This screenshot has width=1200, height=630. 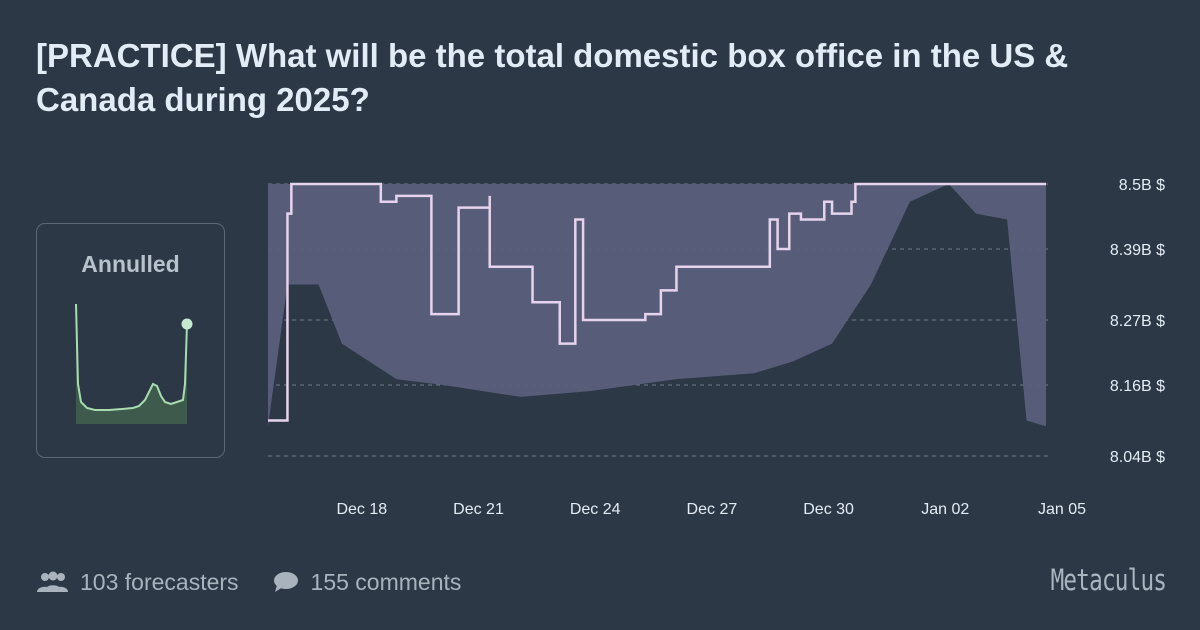 What do you see at coordinates (478, 509) in the screenshot?
I see `x-tick-label: Dec 21` at bounding box center [478, 509].